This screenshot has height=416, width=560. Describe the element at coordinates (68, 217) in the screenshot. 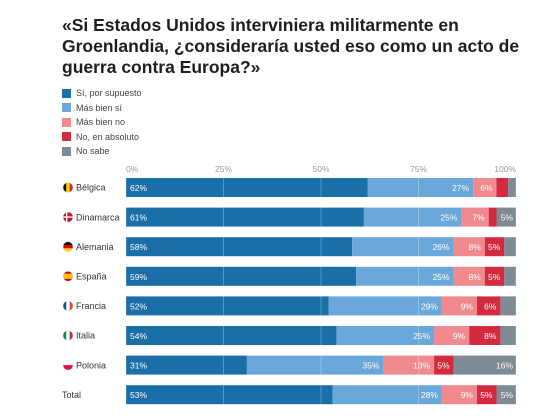

I see `denmark-flag-icon` at that location.